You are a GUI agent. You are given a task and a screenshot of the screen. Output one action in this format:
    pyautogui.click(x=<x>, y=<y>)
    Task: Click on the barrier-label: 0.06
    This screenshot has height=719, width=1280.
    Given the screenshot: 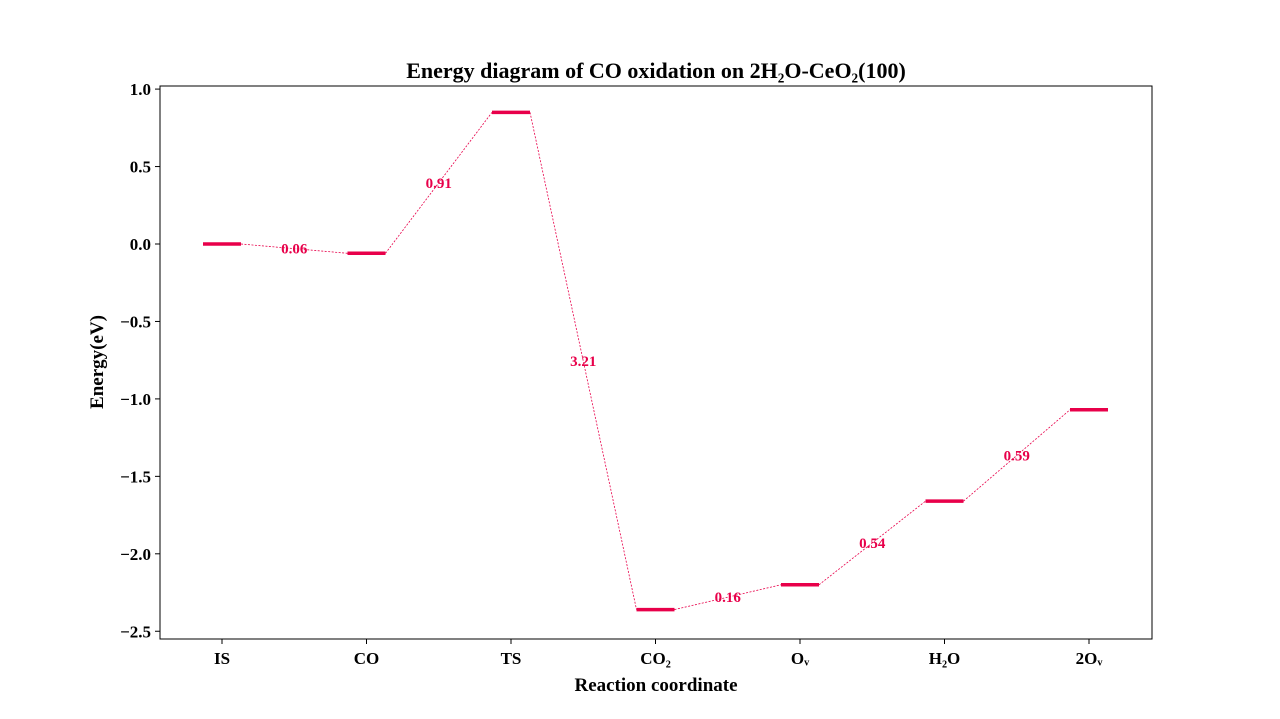 What is the action you would take?
    pyautogui.click(x=294, y=250)
    